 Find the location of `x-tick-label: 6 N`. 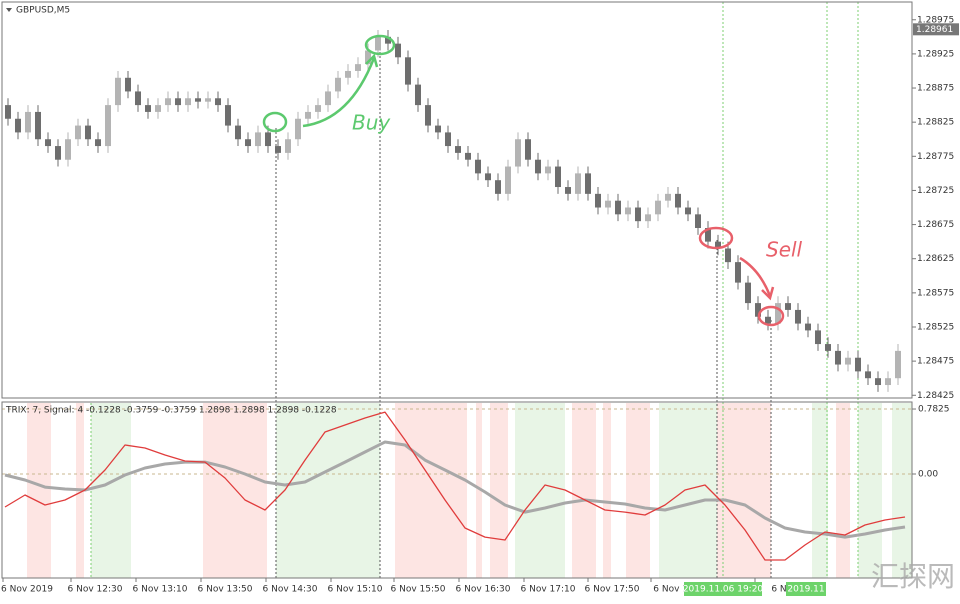

x-tick-label: 6 N is located at coordinates (778, 590).